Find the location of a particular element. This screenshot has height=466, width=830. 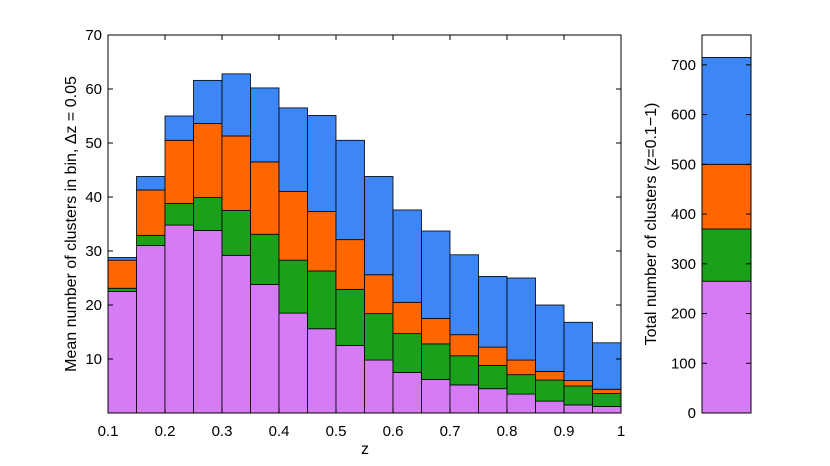

y-tick-label: 70 is located at coordinates (93, 35).